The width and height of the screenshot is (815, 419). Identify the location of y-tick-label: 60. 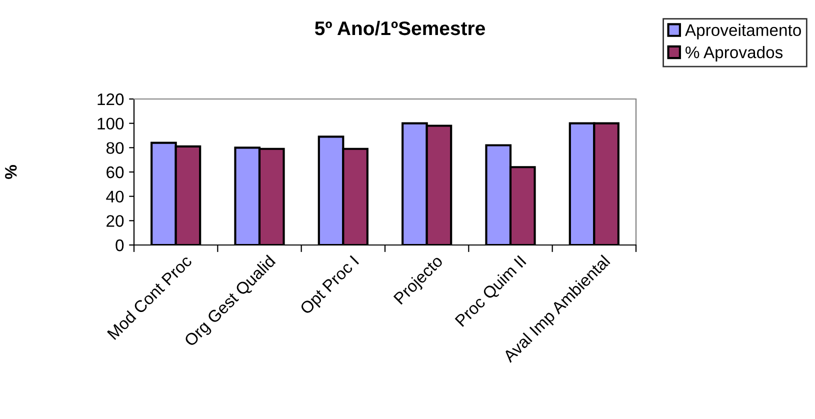
(115, 172).